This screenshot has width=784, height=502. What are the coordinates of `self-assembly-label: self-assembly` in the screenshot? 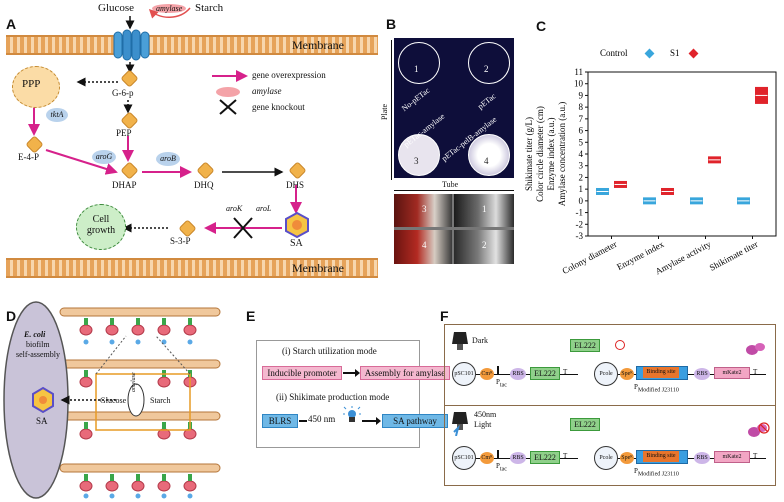 It's located at (38, 354).